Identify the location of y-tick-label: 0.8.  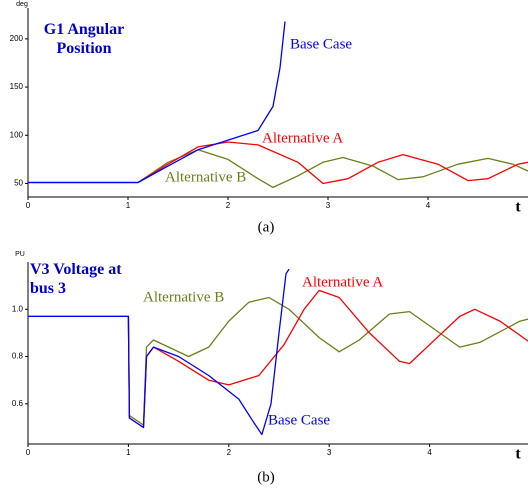
(18, 356).